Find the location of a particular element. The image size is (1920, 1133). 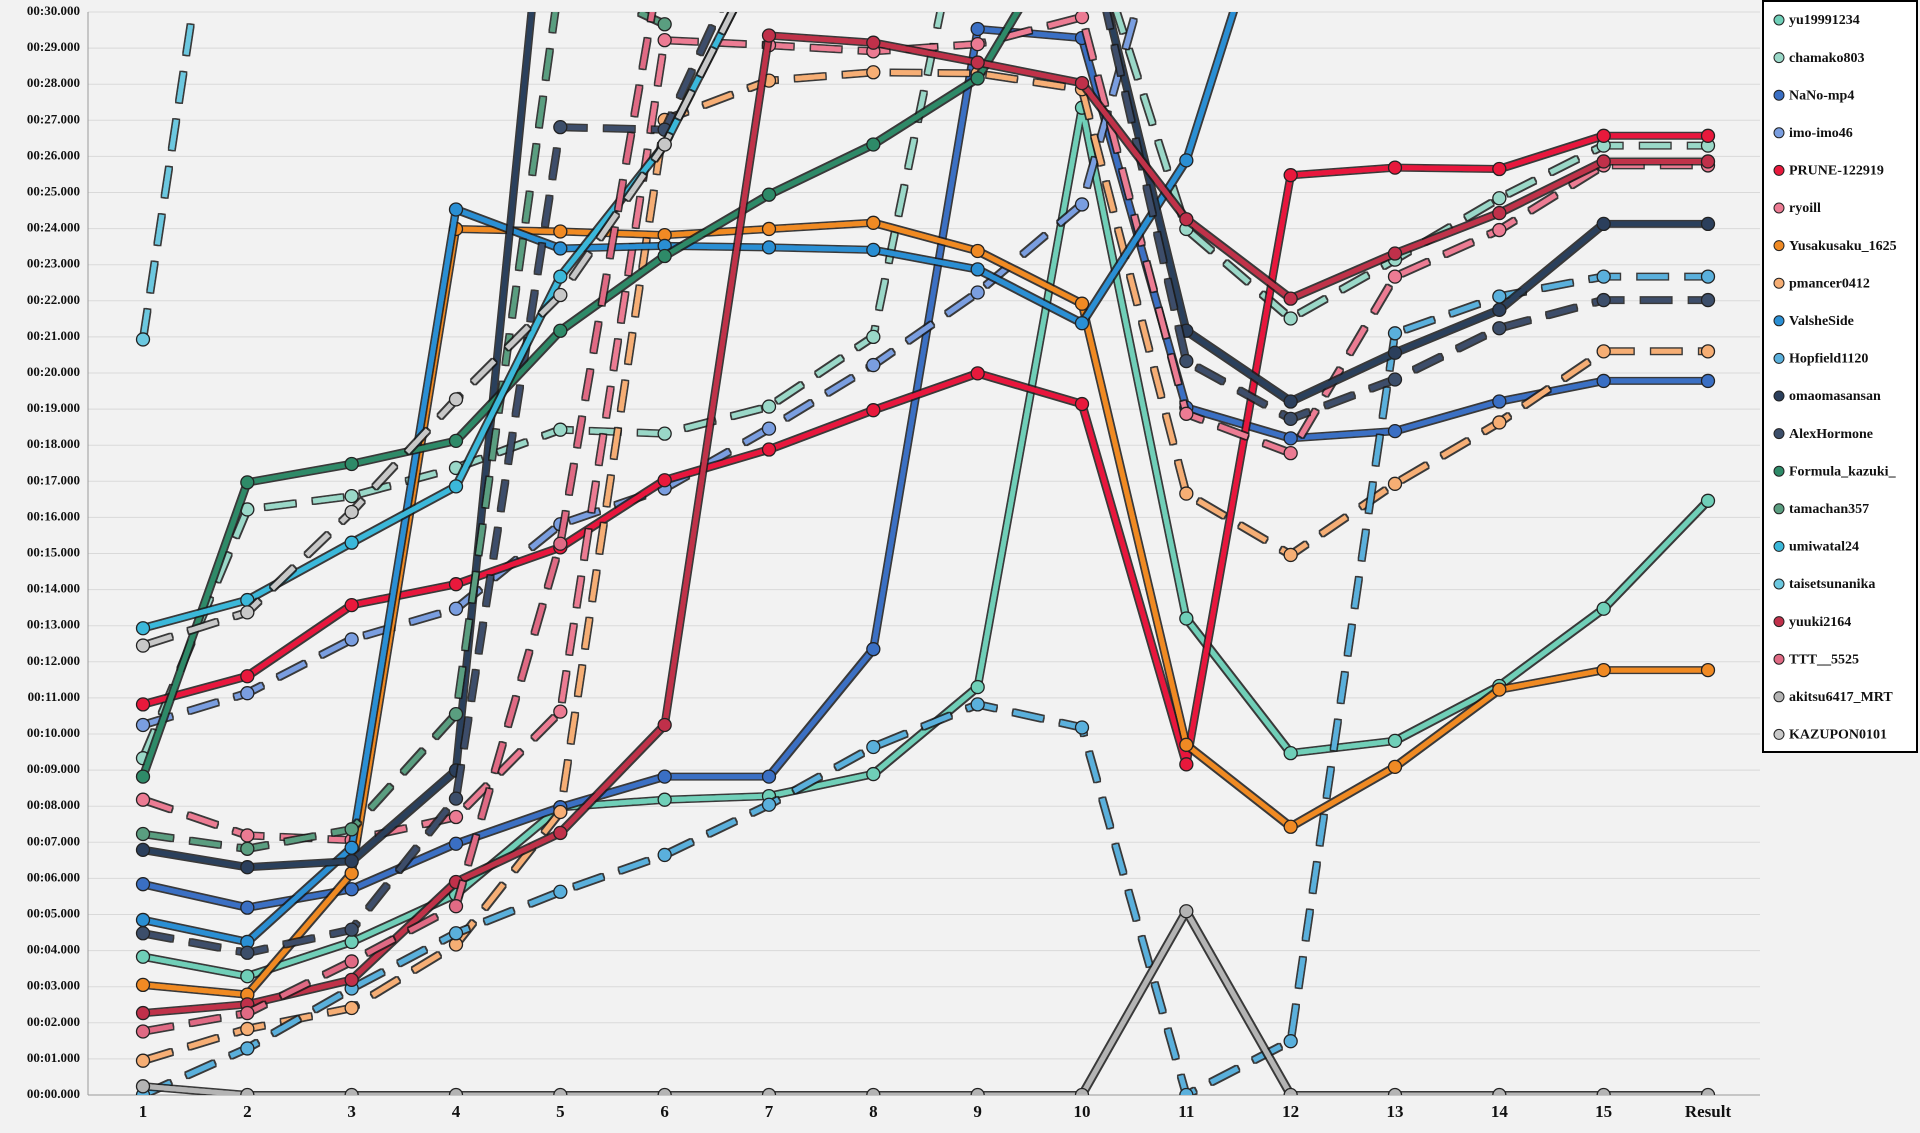

x-tick-label: 13 is located at coordinates (1395, 1111).